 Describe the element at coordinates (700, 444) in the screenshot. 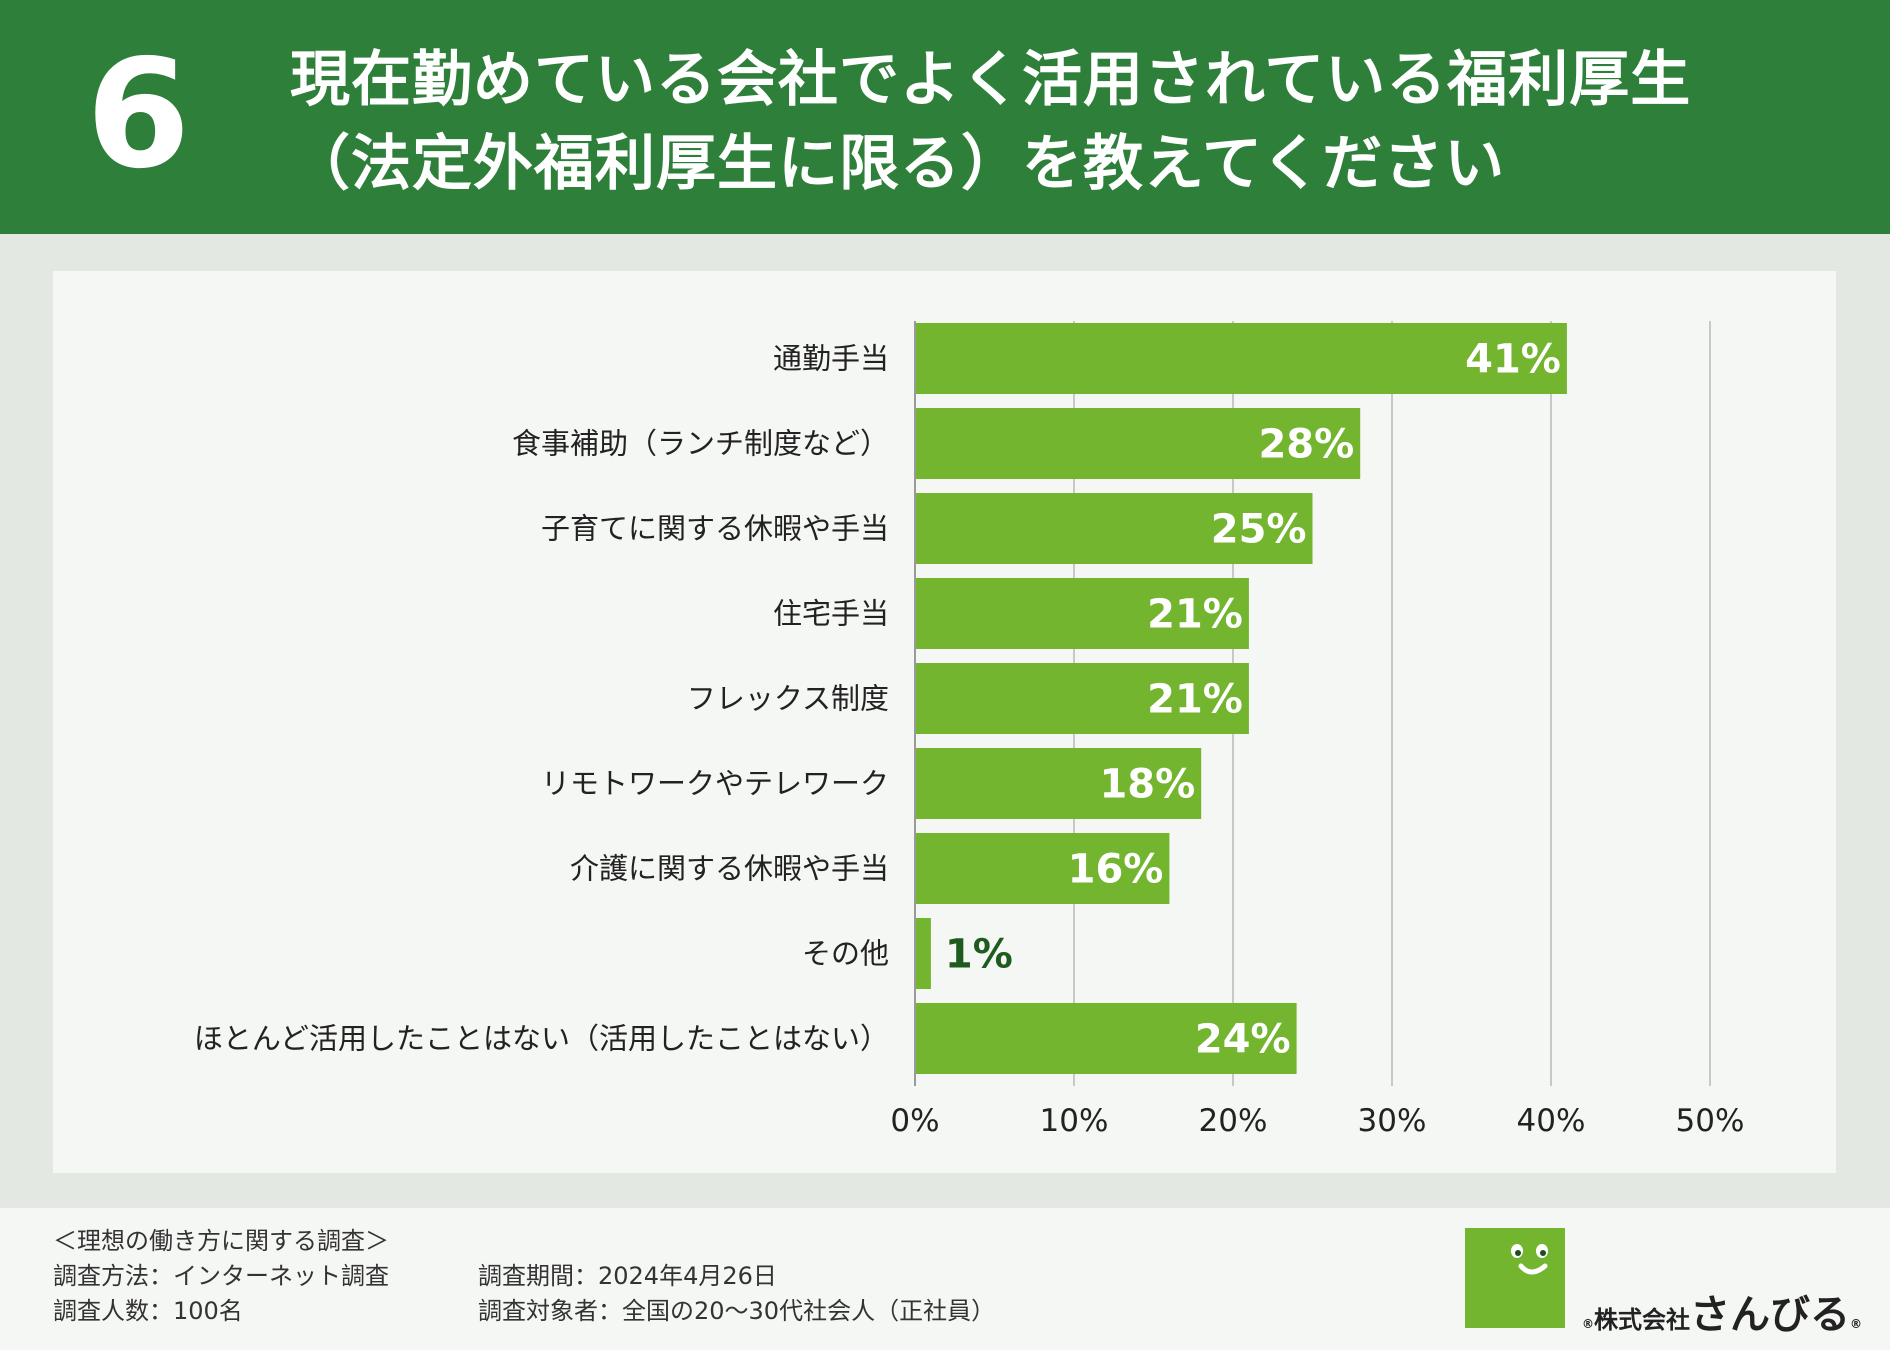

I see `category-label: 食事補助（ランチ制度など）` at that location.